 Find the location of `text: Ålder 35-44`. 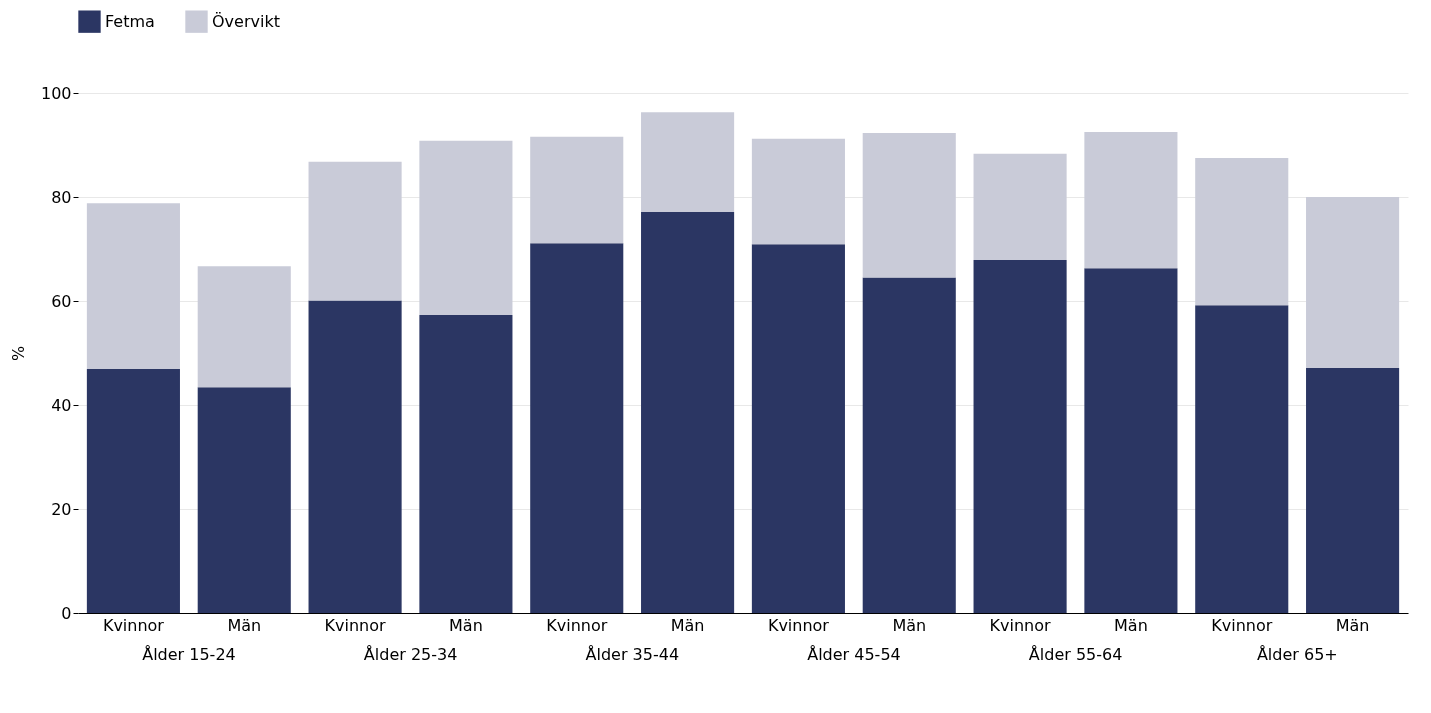

text: Ålder 35-44 is located at coordinates (632, 654).